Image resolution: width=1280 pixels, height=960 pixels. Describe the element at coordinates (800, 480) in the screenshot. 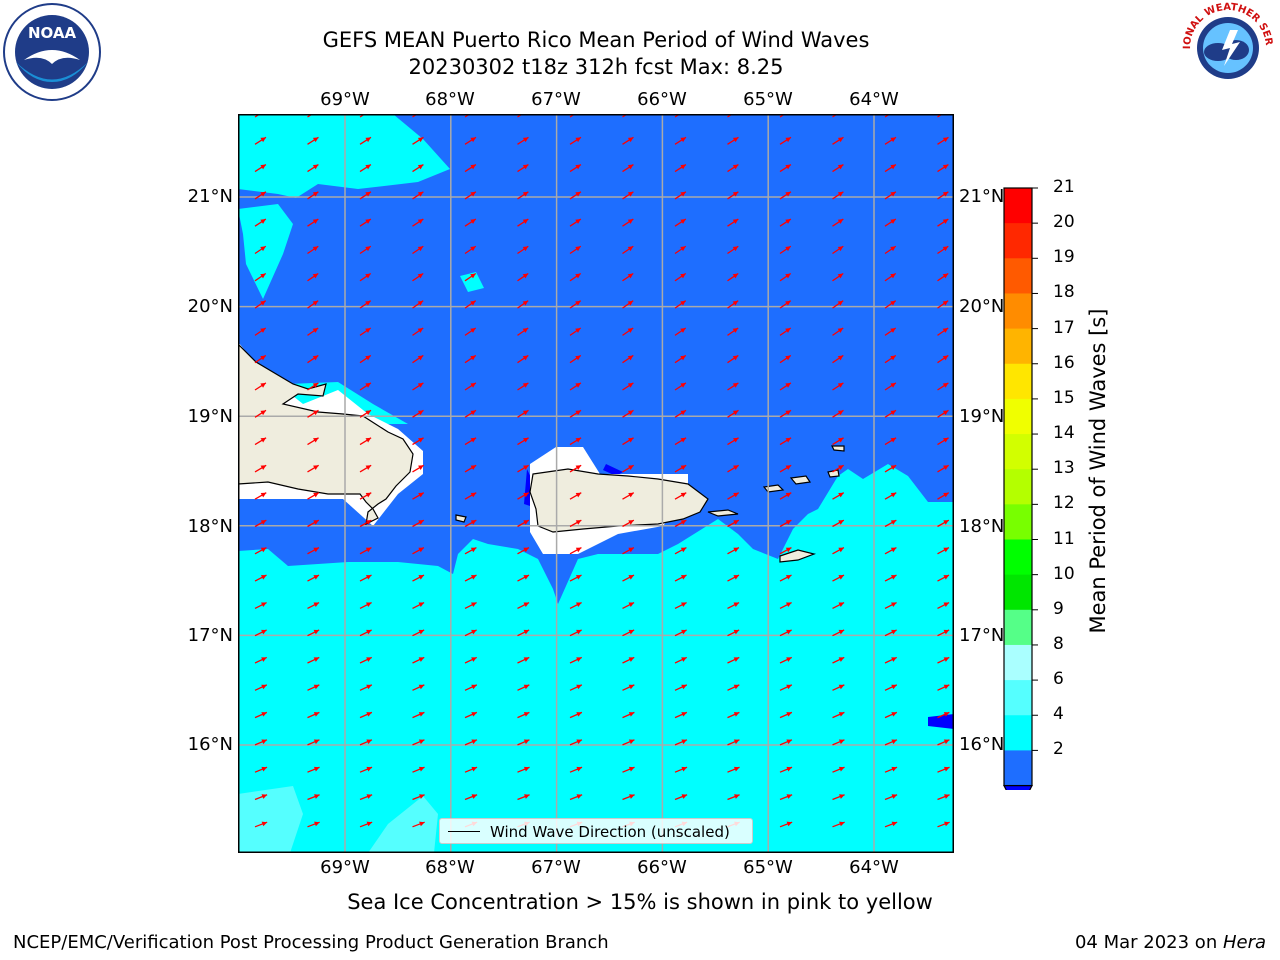

I see `land-virgin-islands` at that location.